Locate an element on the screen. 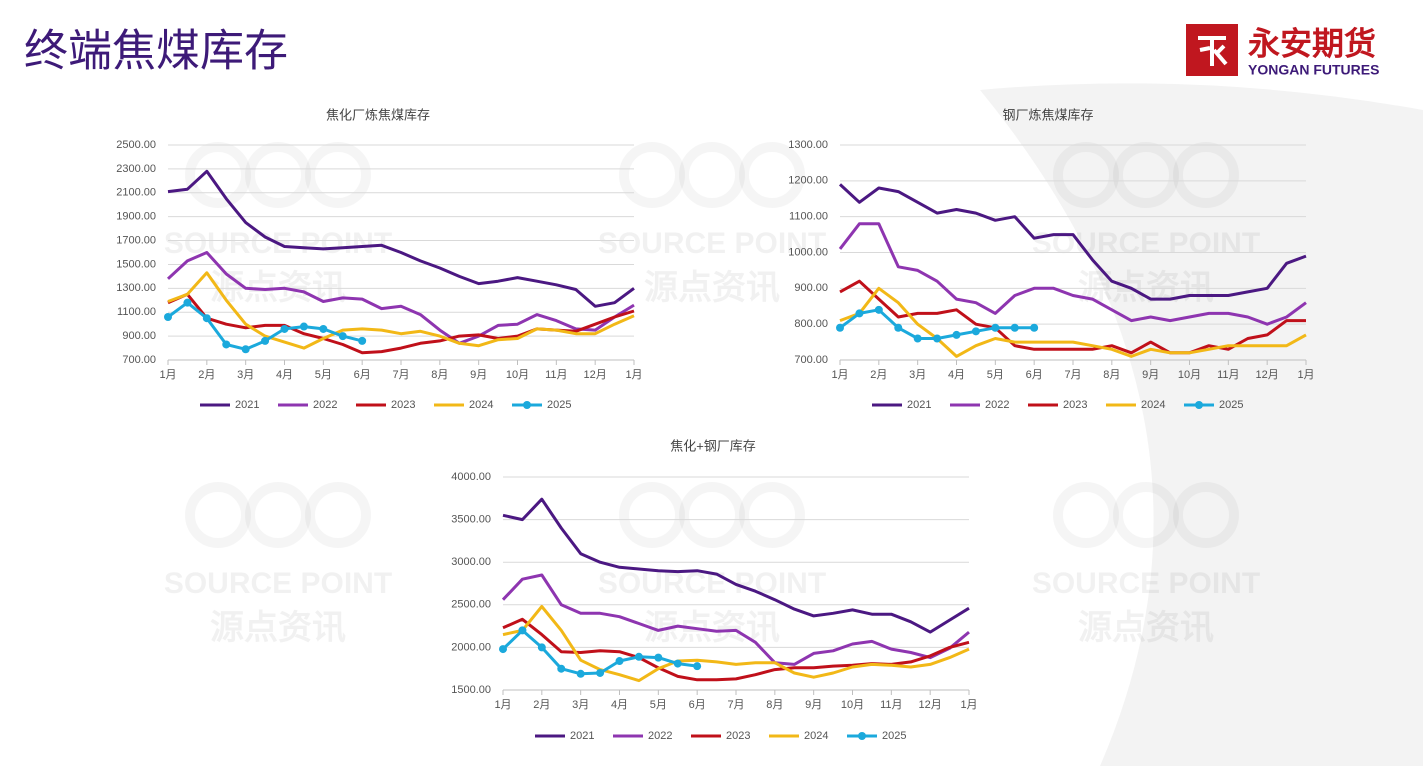 The image size is (1423, 766). logo-cn: 永安期货 is located at coordinates (1312, 43).